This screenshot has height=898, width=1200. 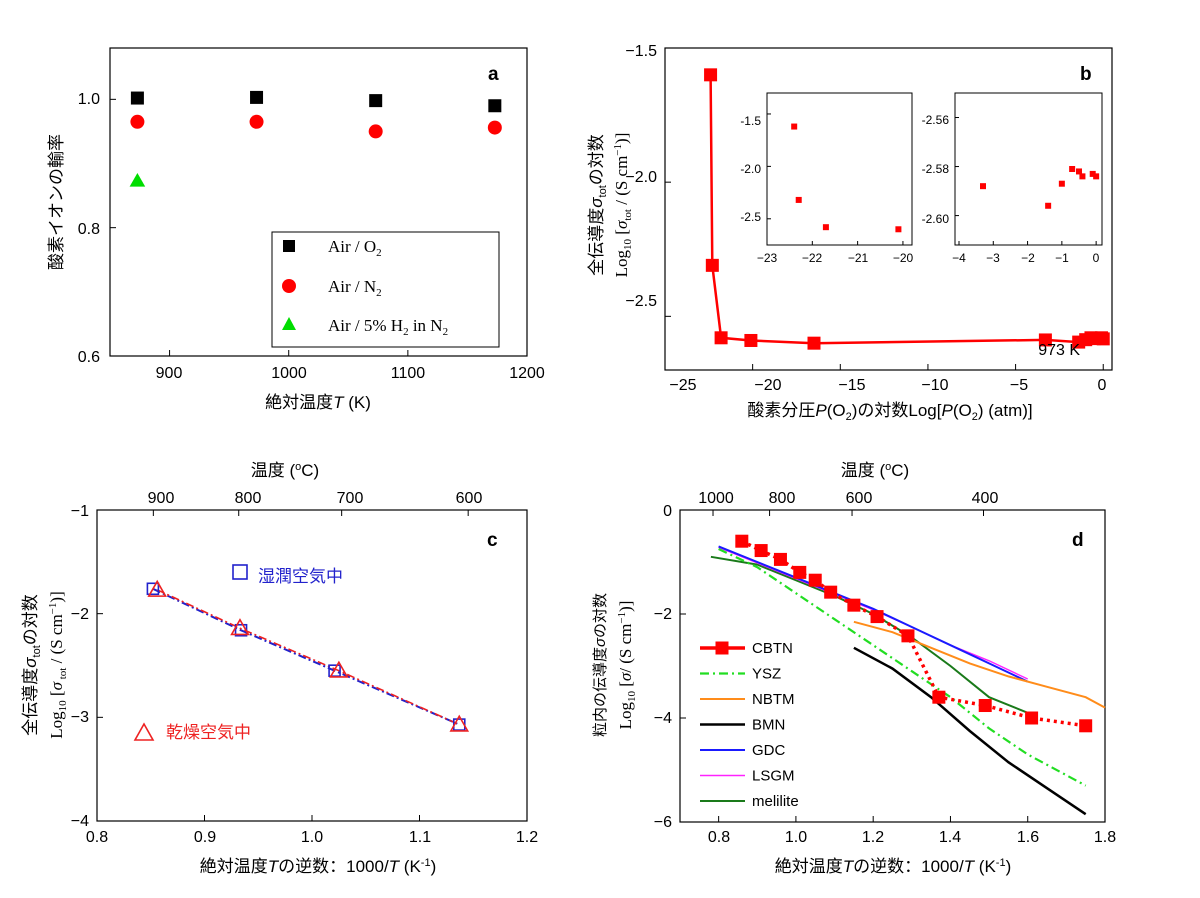 What do you see at coordinates (782, 498) in the screenshot?
I see `panel-d-top-tick-label: 800` at bounding box center [782, 498].